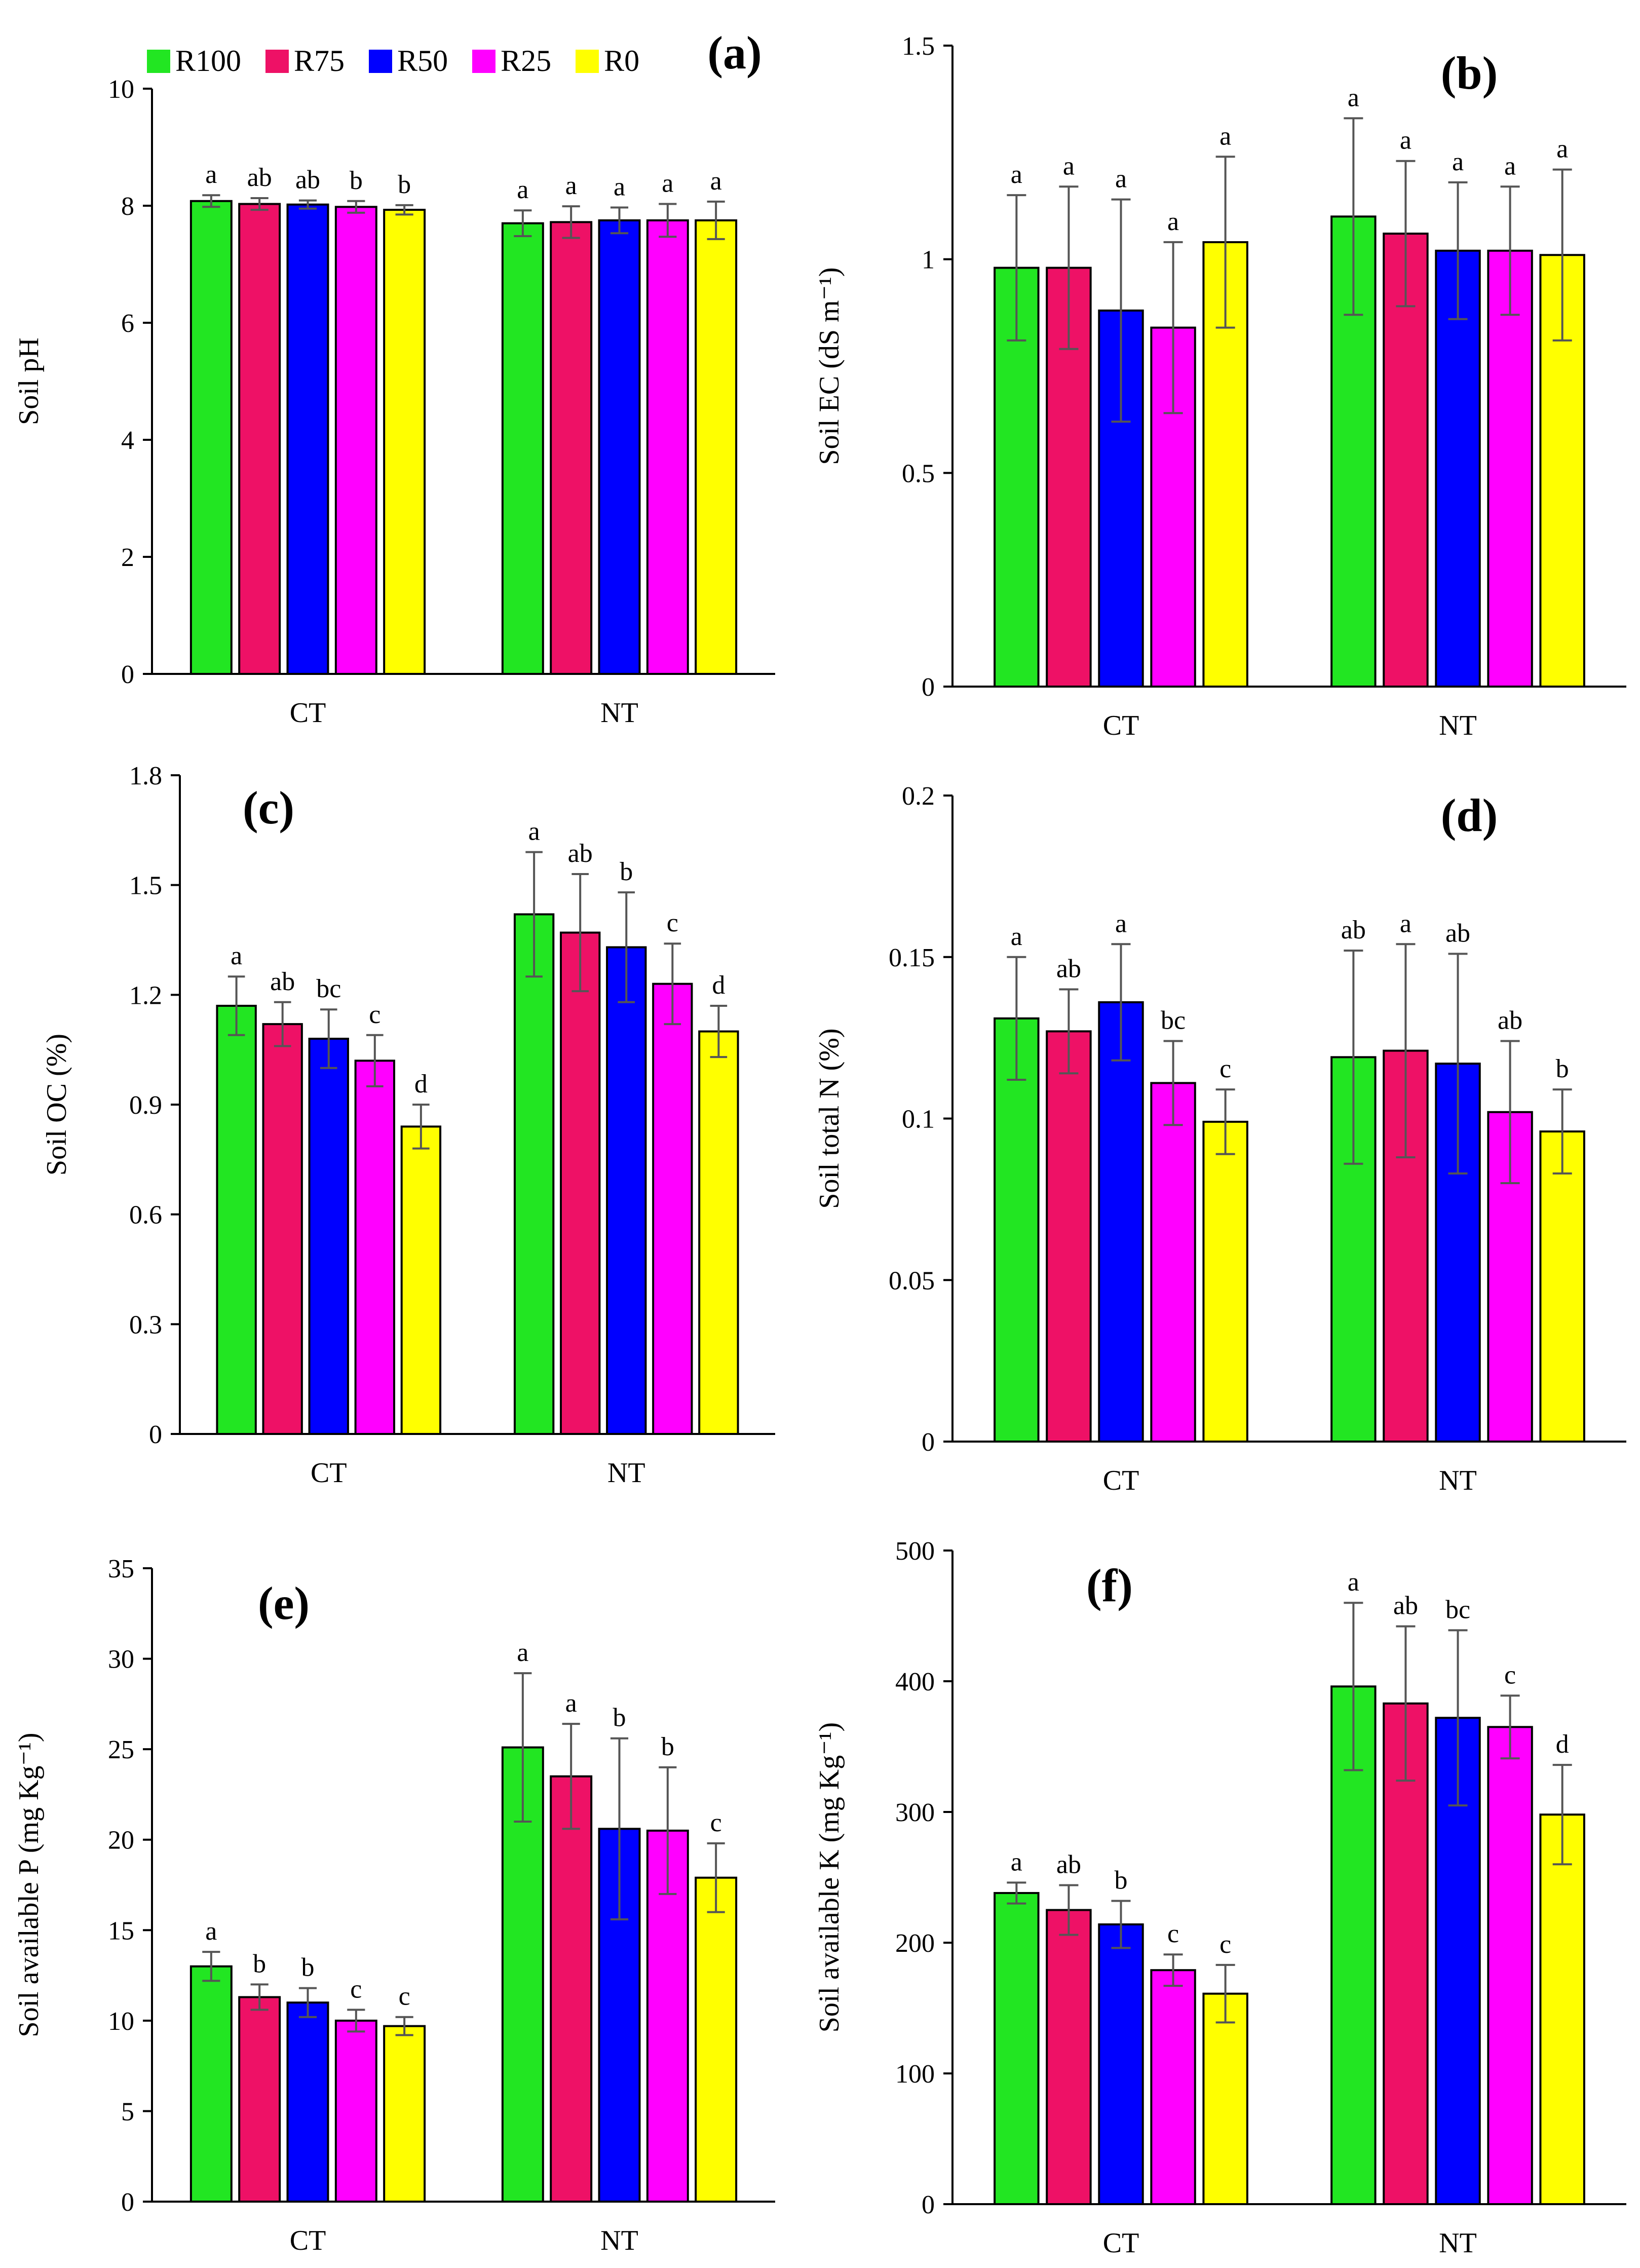  What do you see at coordinates (127, 557) in the screenshot?
I see `y-tick-label-a: 2` at bounding box center [127, 557].